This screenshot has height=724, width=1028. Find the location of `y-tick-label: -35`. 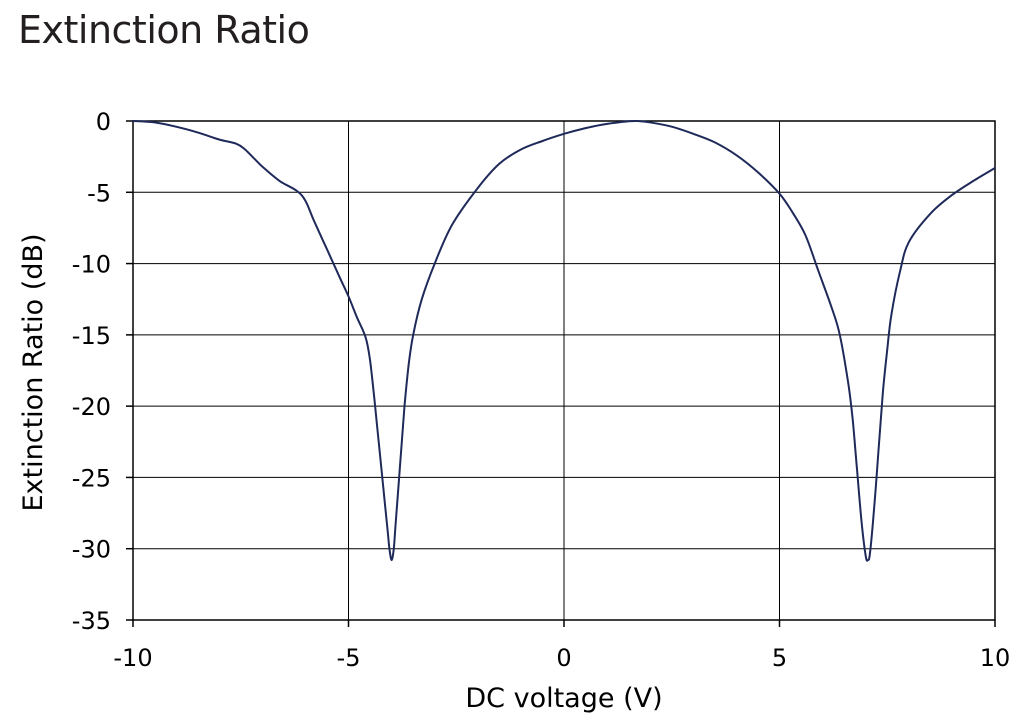

y-tick-label: -35 is located at coordinates (91, 621).